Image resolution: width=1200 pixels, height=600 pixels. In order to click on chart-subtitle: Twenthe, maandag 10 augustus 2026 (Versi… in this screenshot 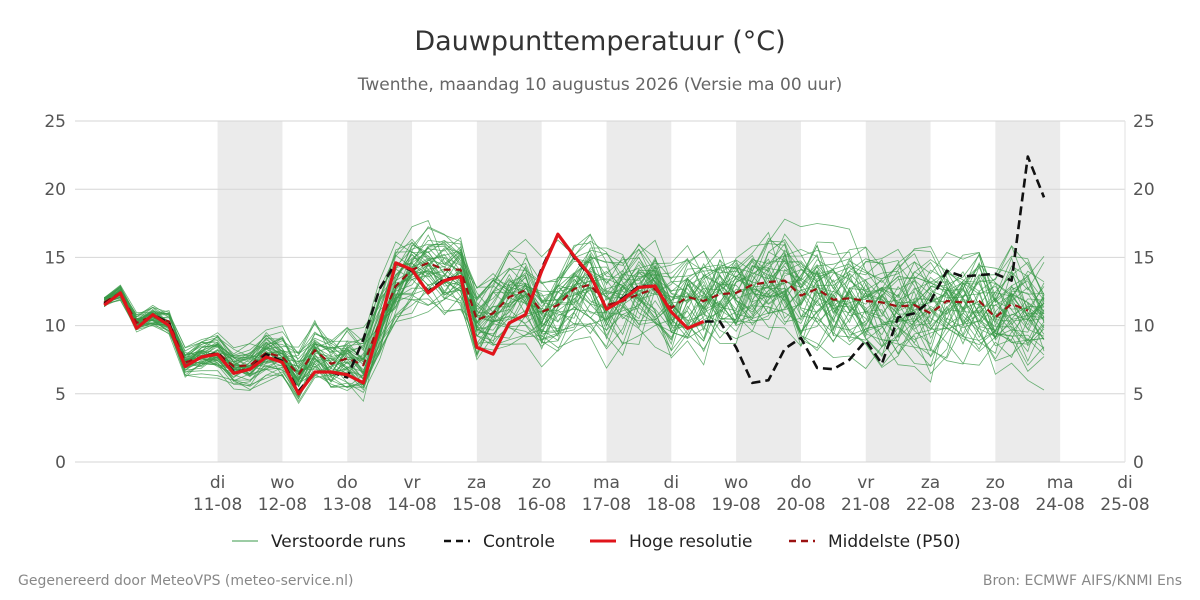, I will do `click(599, 85)`.